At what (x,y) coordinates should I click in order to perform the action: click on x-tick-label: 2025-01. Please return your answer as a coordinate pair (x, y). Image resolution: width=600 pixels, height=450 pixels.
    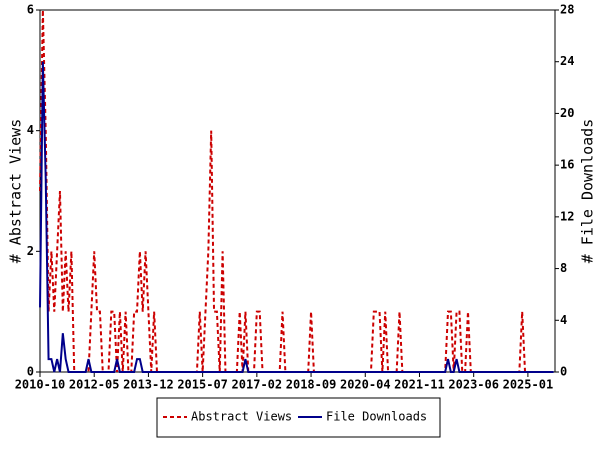
    Looking at the image, I should click on (528, 385).